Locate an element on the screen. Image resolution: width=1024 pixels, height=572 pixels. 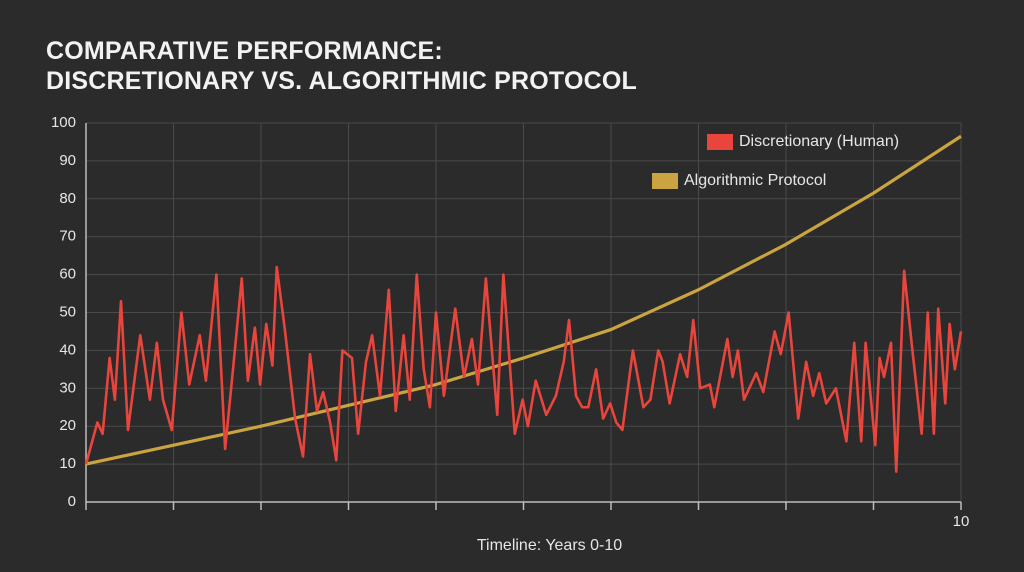
y-tick-label: 40 is located at coordinates (67, 349).